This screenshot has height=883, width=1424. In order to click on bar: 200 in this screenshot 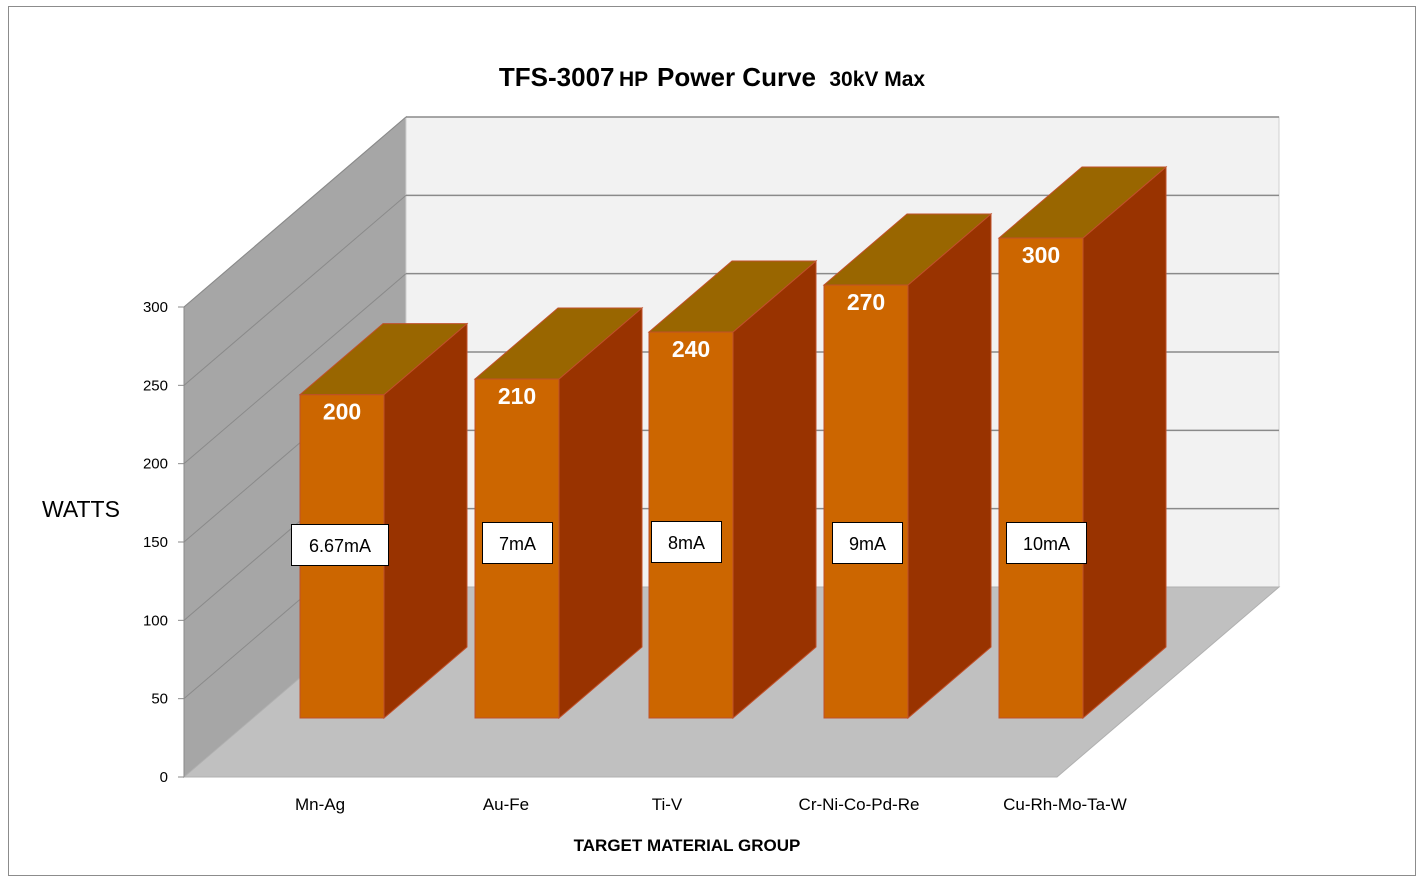, I will do `click(383, 521)`.